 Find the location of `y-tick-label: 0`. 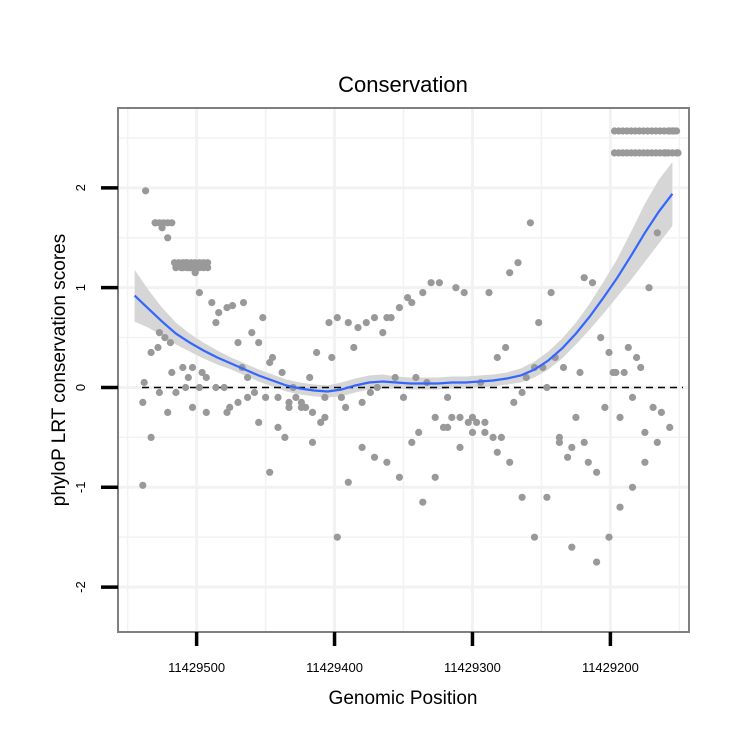

y-tick-label: 0 is located at coordinates (80, 387).